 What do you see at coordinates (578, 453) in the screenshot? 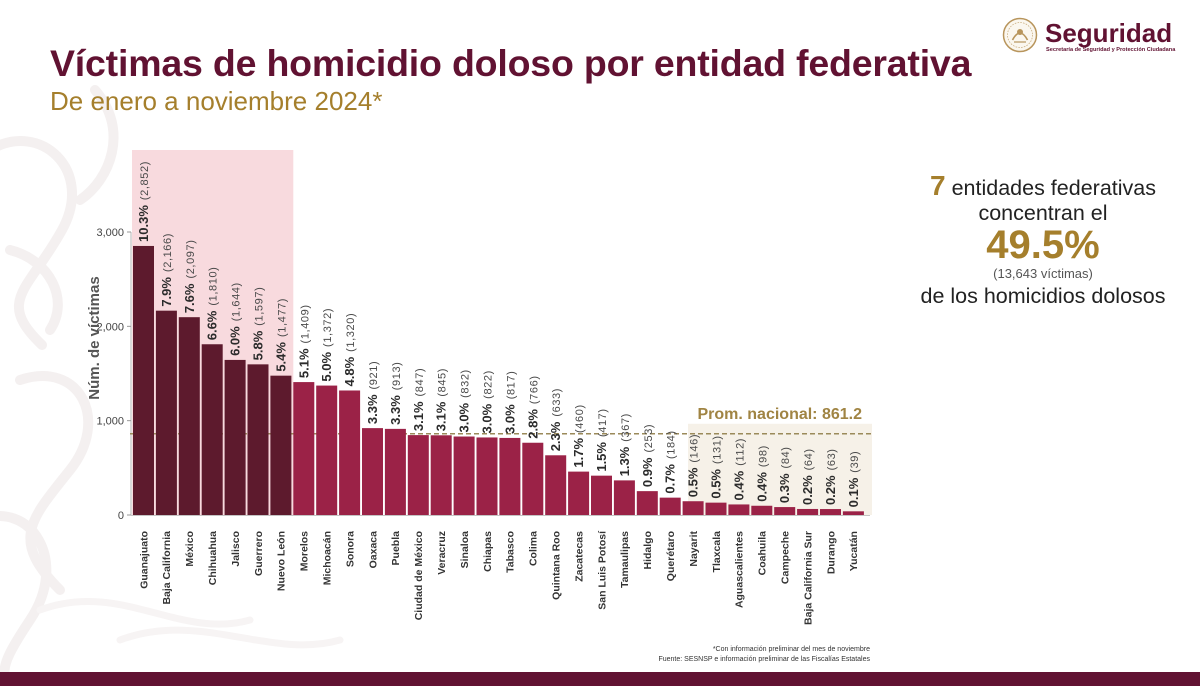
I see `percent-label: 1.7%` at bounding box center [578, 453].